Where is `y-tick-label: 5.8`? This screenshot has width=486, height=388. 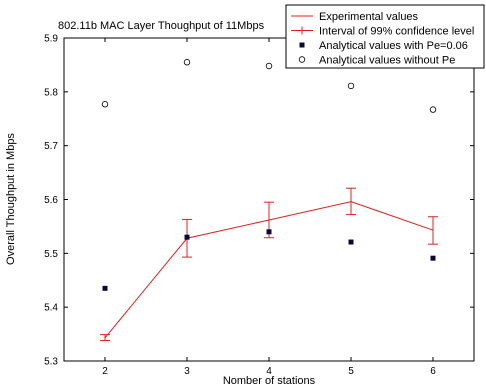
y-tick-label: 5.8 is located at coordinates (51, 92).